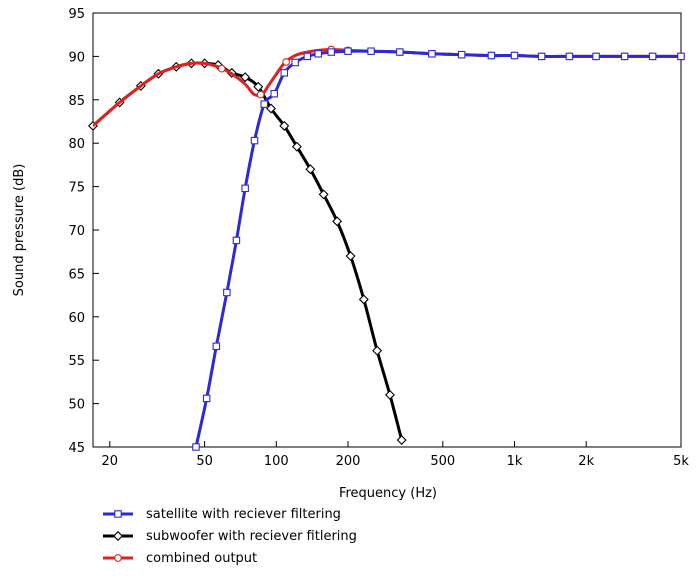 The image size is (697, 576). I want to click on y-tick-label: 95, so click(76, 14).